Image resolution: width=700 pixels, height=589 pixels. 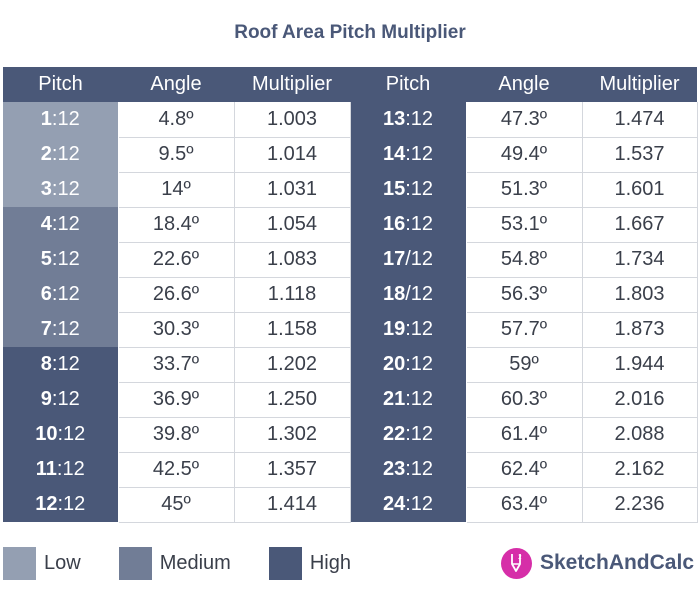 I want to click on pitch-cell: 19:12, so click(x=408, y=329).